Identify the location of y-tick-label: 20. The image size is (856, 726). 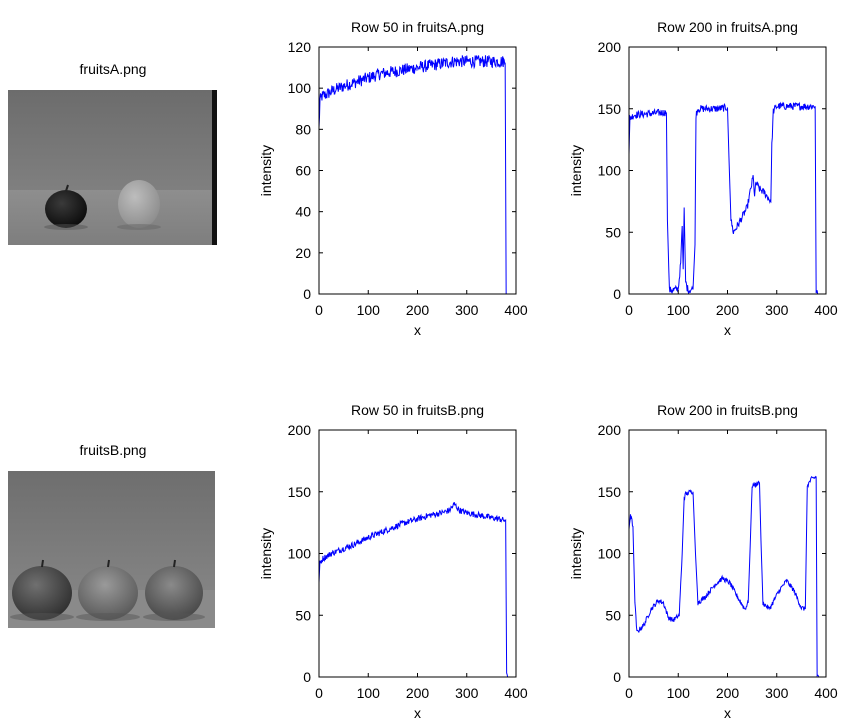
(303, 253).